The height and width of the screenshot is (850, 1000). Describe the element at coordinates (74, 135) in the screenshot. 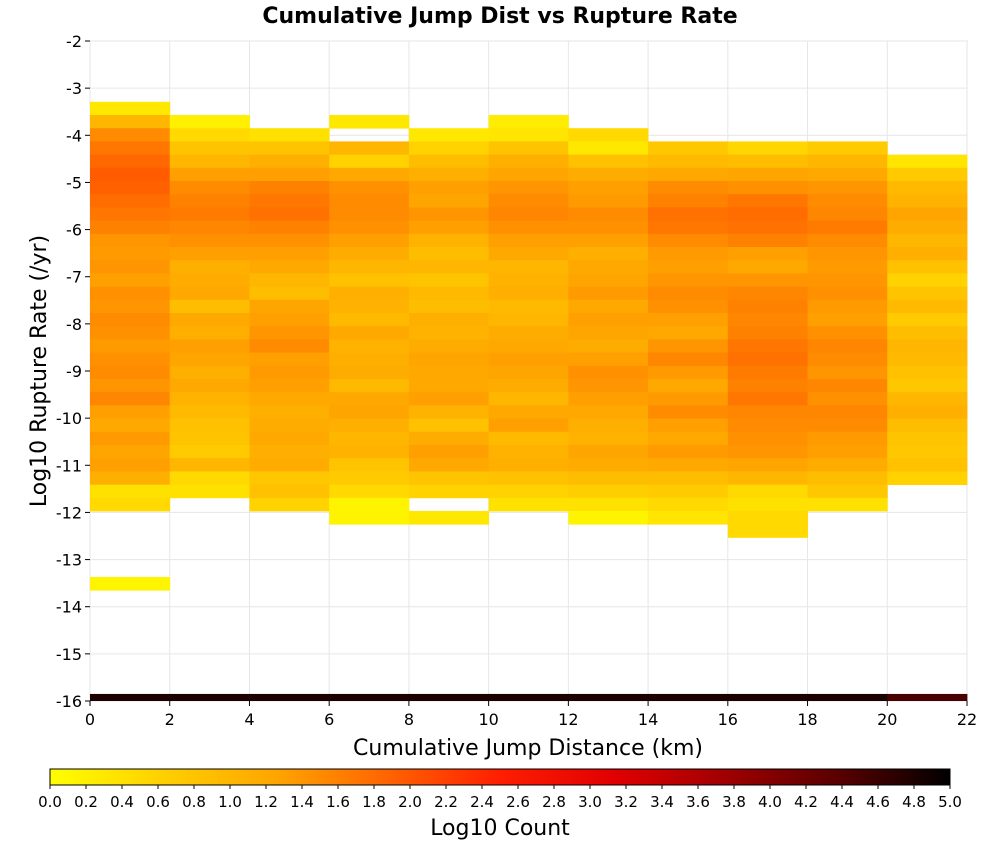

I see `y-tick-label: -4` at that location.